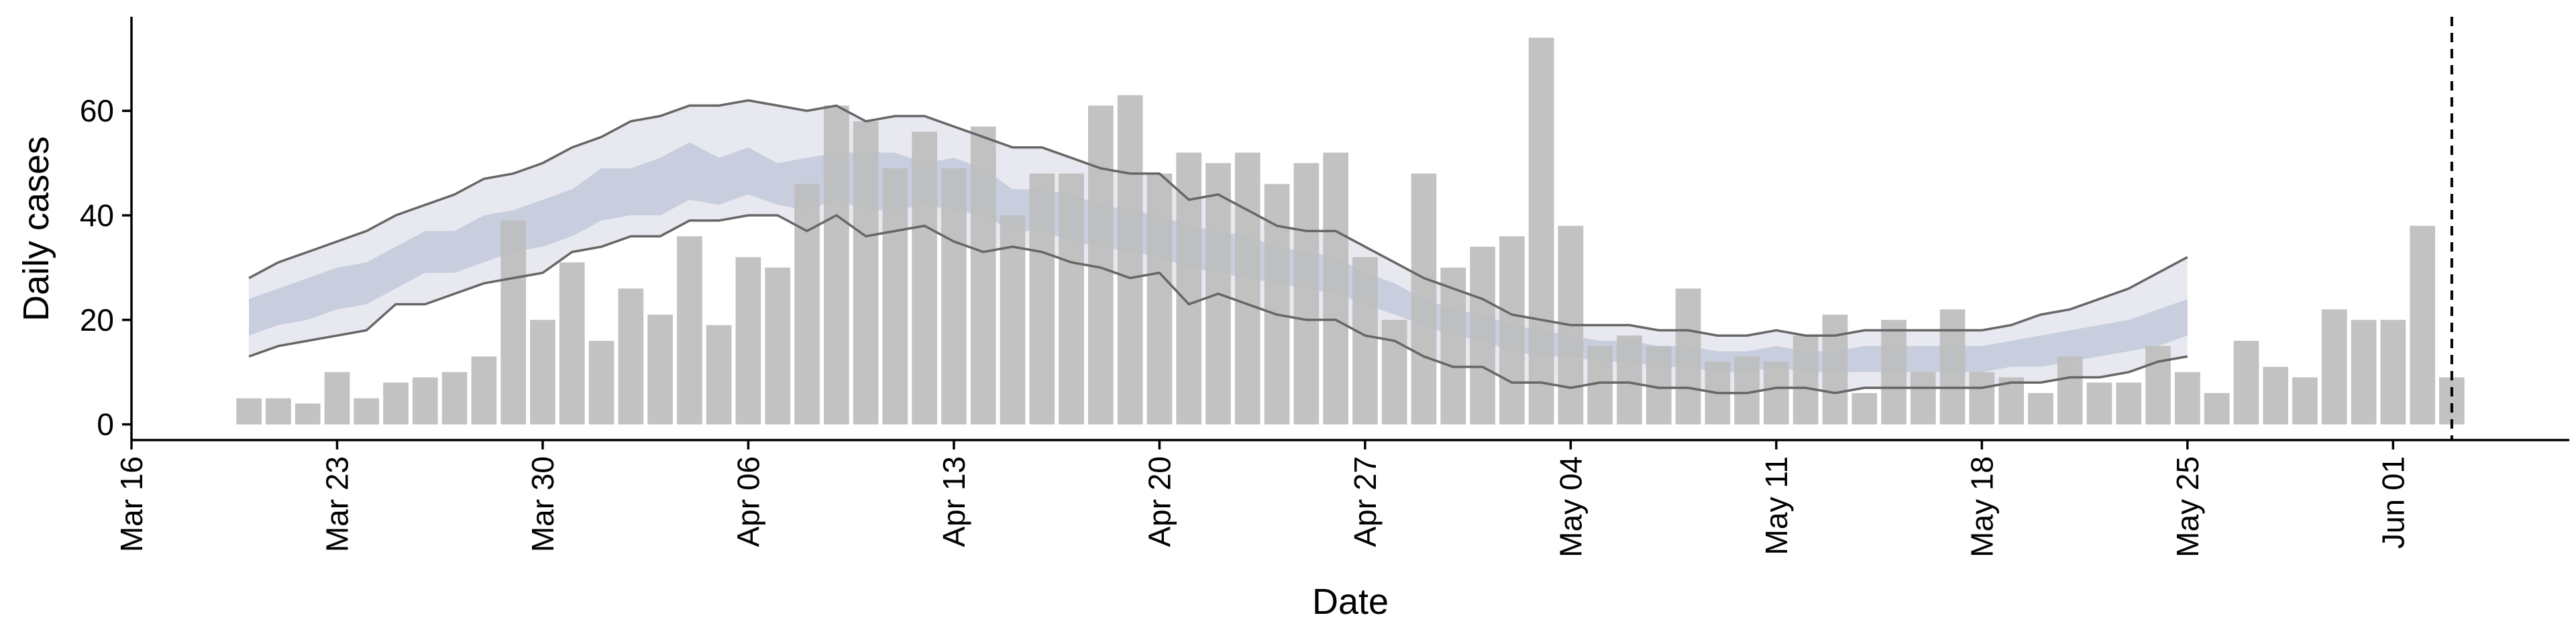  I want to click on x-tick-label: Mar 23, so click(337, 504).